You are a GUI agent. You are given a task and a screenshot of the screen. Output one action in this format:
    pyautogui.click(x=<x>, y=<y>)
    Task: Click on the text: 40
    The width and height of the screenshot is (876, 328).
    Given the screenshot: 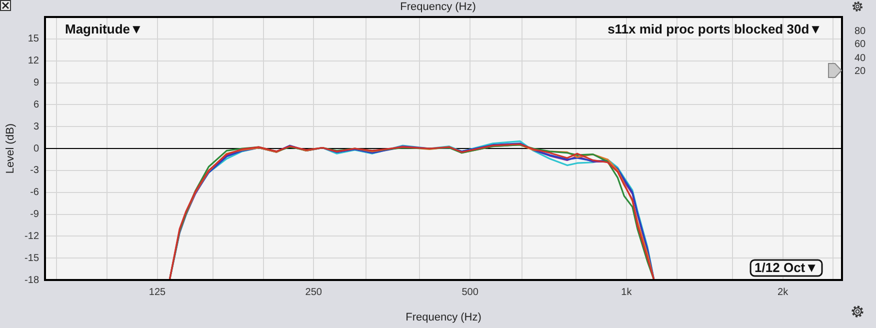 What is the action you would take?
    pyautogui.click(x=860, y=58)
    